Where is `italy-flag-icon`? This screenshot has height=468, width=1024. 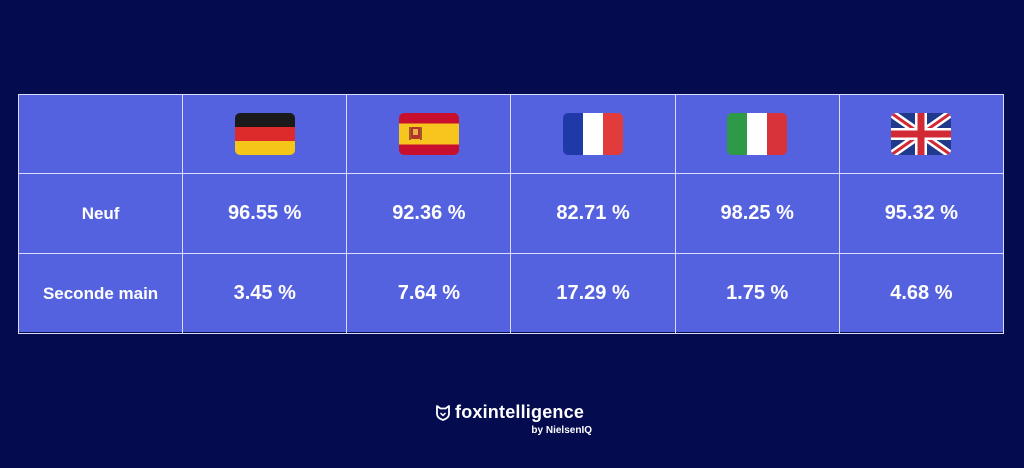 italy-flag-icon is located at coordinates (757, 134).